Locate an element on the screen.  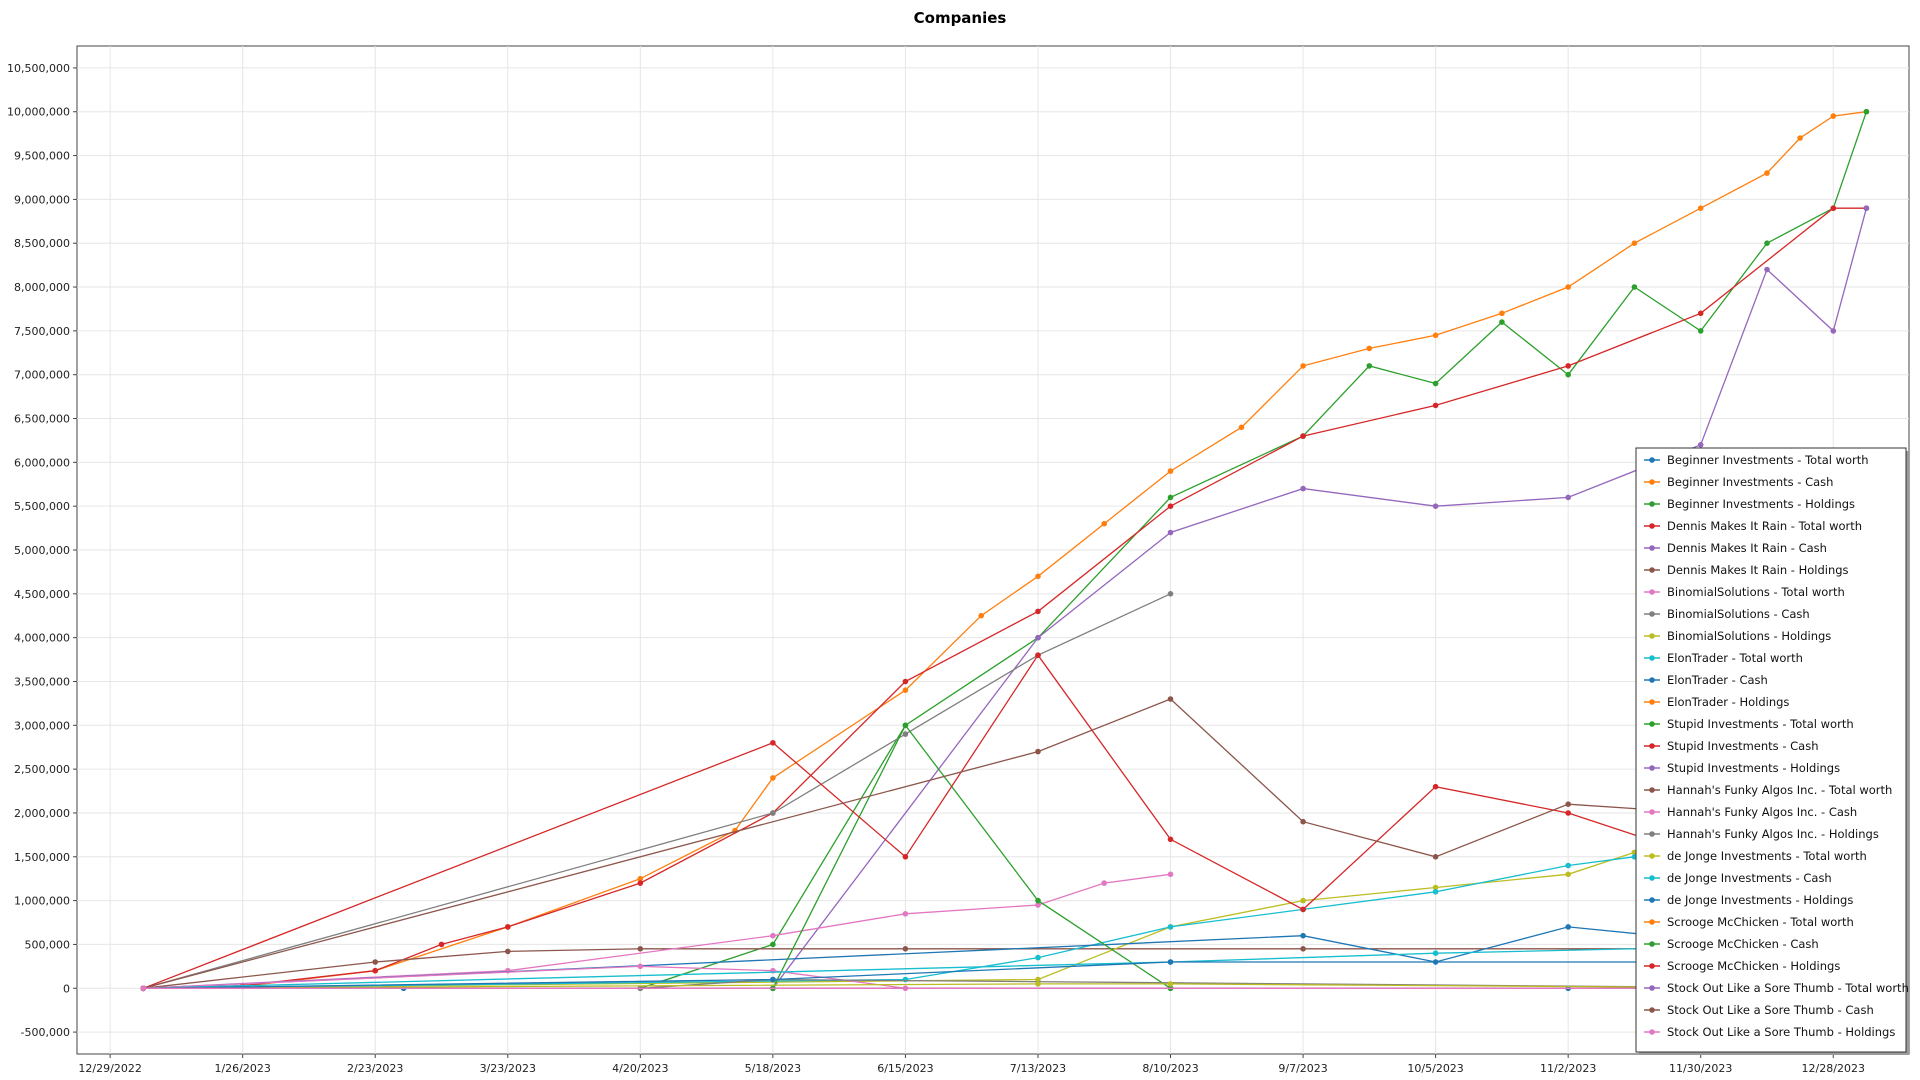
legend-label: Dennis Makes It Rain - Cash is located at coordinates (1747, 548).